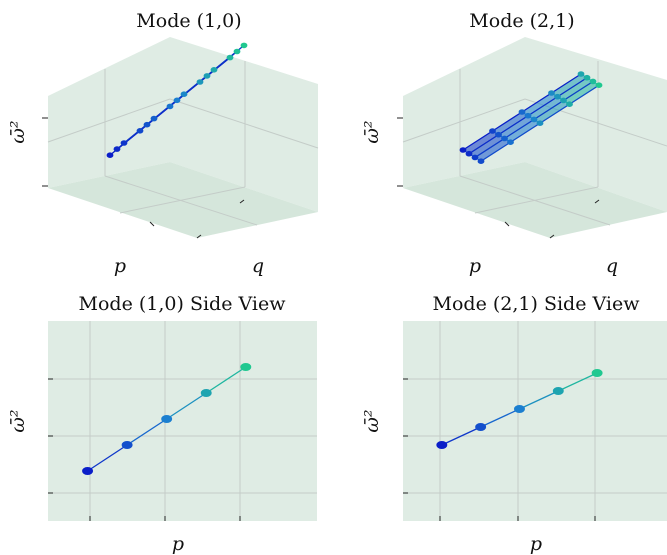 The image size is (667, 555). I want to click on panel-1-back-right-pane, so click(244, 124).